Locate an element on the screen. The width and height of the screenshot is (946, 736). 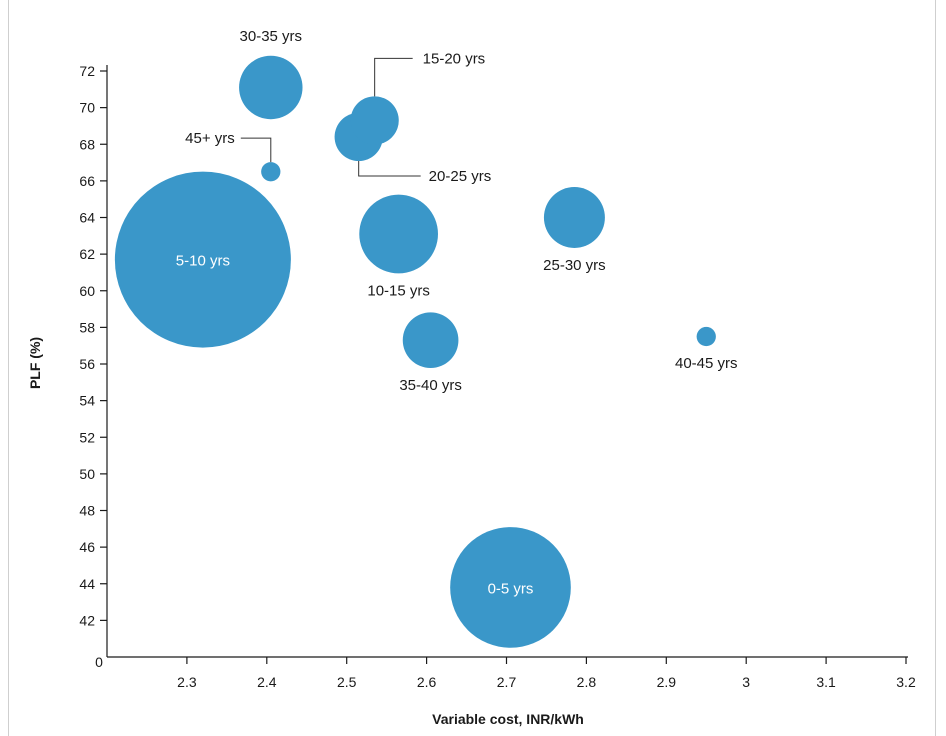
x-tick-label: 2.5 is located at coordinates (347, 682).